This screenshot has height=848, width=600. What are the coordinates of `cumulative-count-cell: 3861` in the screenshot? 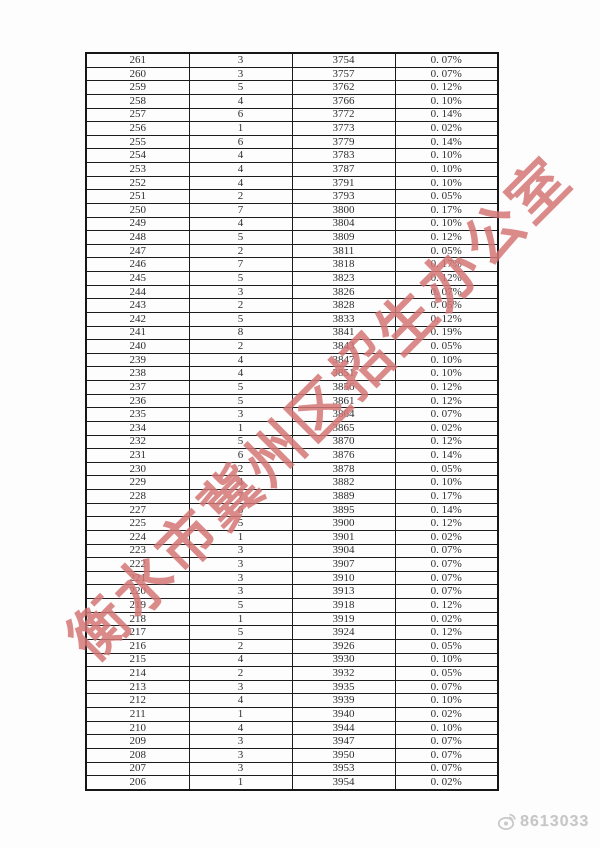 It's located at (343, 401).